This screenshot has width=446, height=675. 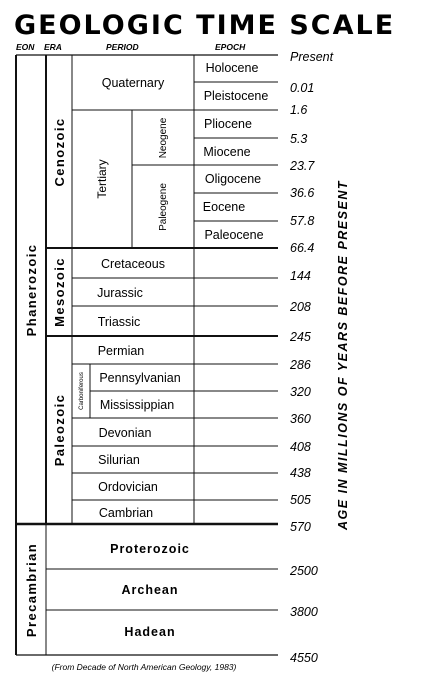 What do you see at coordinates (226, 152) in the screenshot?
I see `epoch-miocene: Miocene` at bounding box center [226, 152].